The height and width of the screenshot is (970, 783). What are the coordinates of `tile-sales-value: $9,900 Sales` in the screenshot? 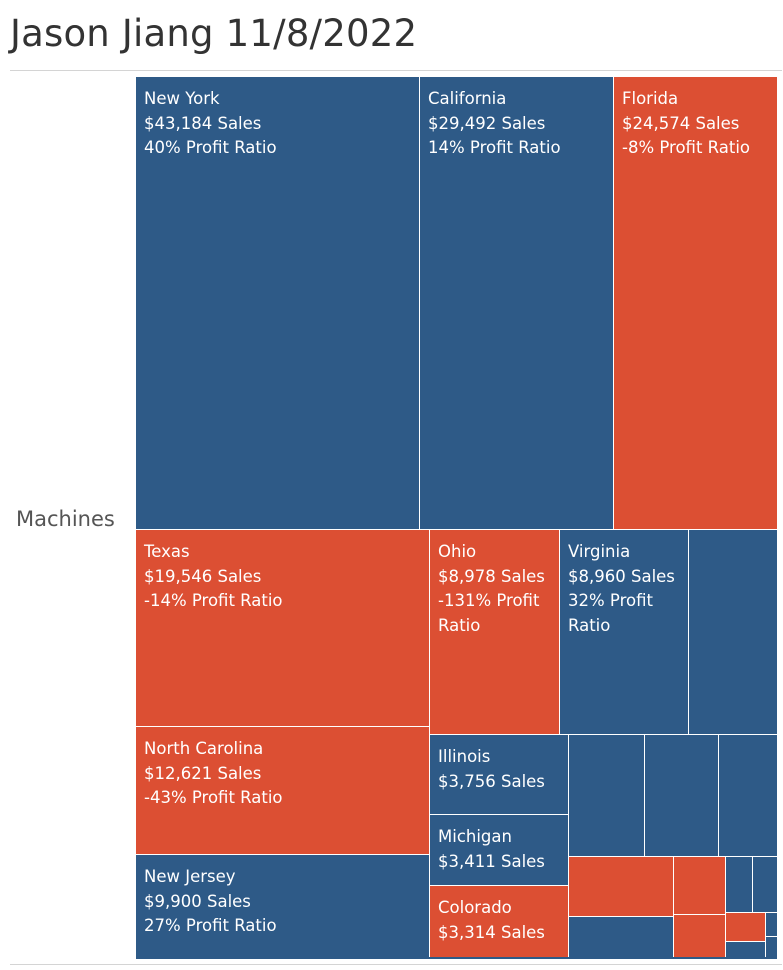 It's located at (197, 901).